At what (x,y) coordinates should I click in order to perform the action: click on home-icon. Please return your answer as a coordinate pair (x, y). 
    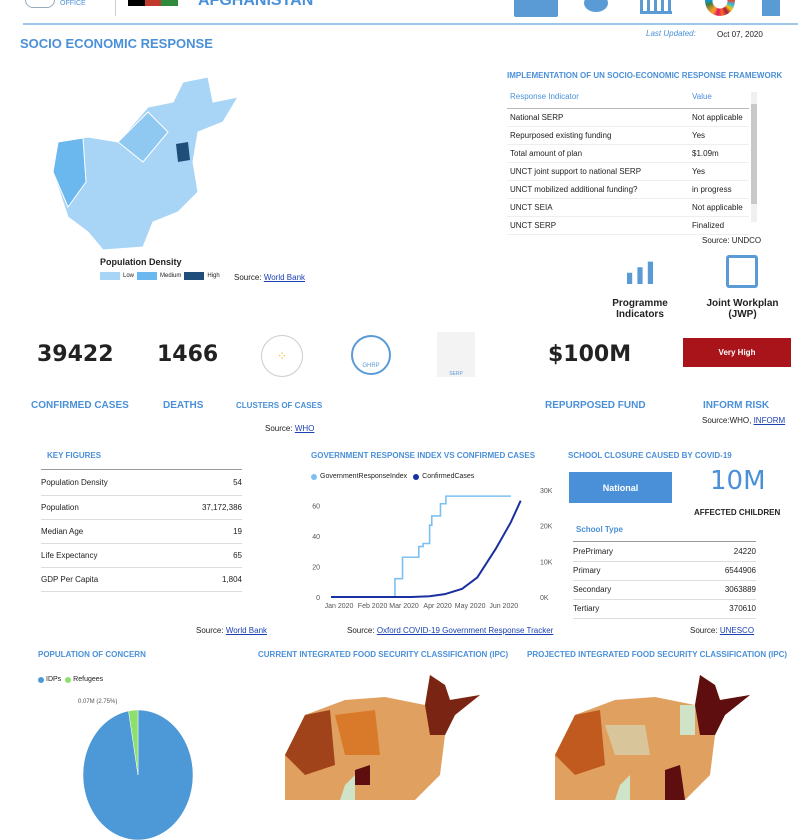
    Looking at the image, I should click on (771, 8).